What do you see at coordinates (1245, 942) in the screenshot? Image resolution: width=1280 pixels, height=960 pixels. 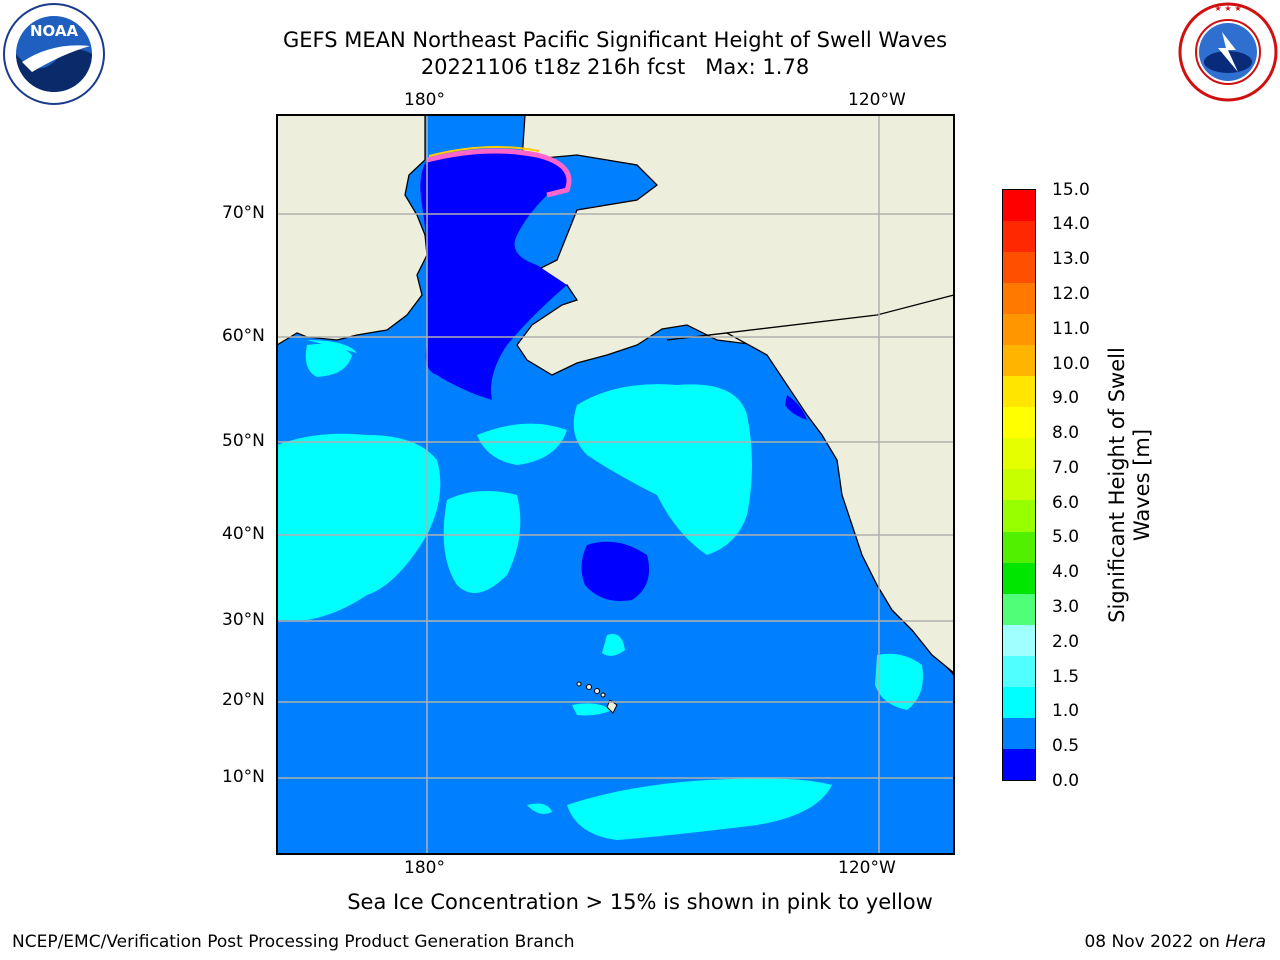 I see `footer-host: Hera` at bounding box center [1245, 942].